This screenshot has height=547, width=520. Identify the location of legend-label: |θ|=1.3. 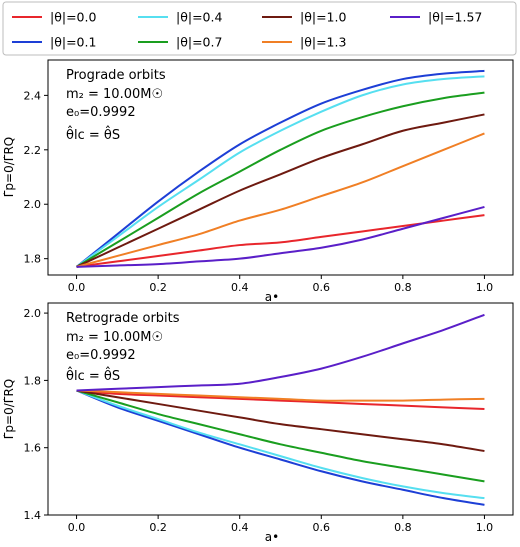
(323, 42).